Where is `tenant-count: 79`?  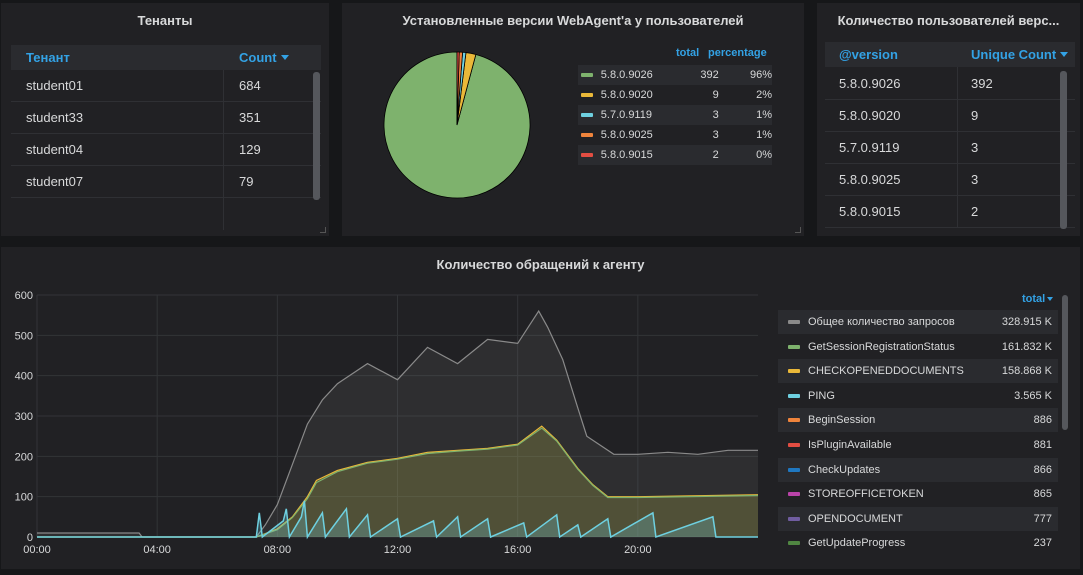 tenant-count: 79 is located at coordinates (246, 181).